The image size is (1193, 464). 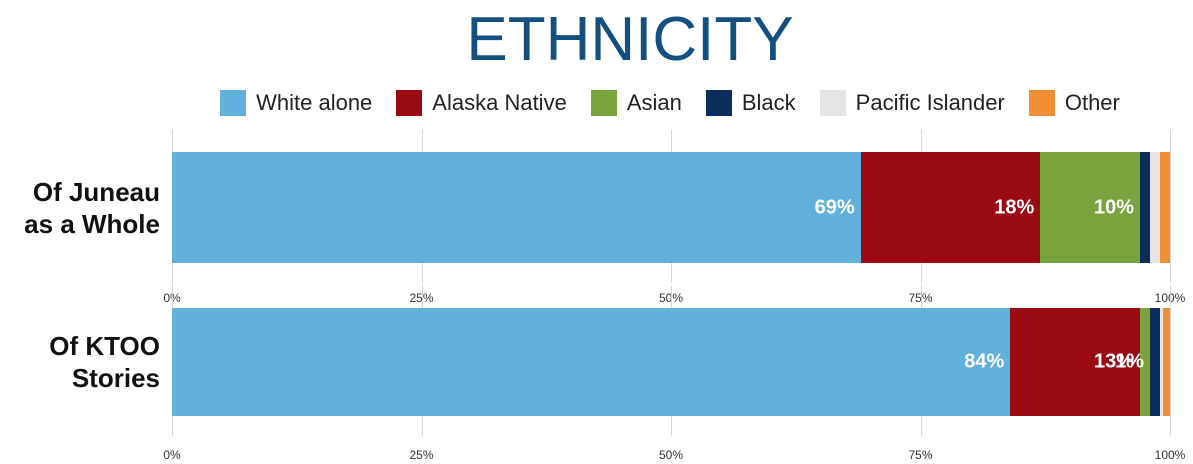 I want to click on x-tick-label: 100%, so click(x=1170, y=455).